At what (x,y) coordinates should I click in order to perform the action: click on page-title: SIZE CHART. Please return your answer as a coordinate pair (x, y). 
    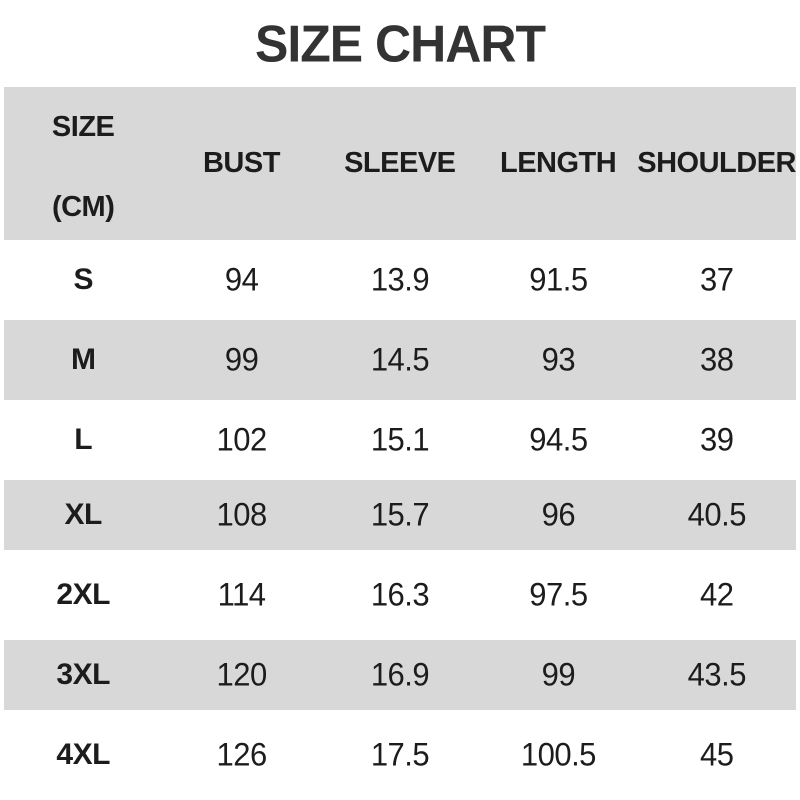
    Looking at the image, I should click on (400, 43).